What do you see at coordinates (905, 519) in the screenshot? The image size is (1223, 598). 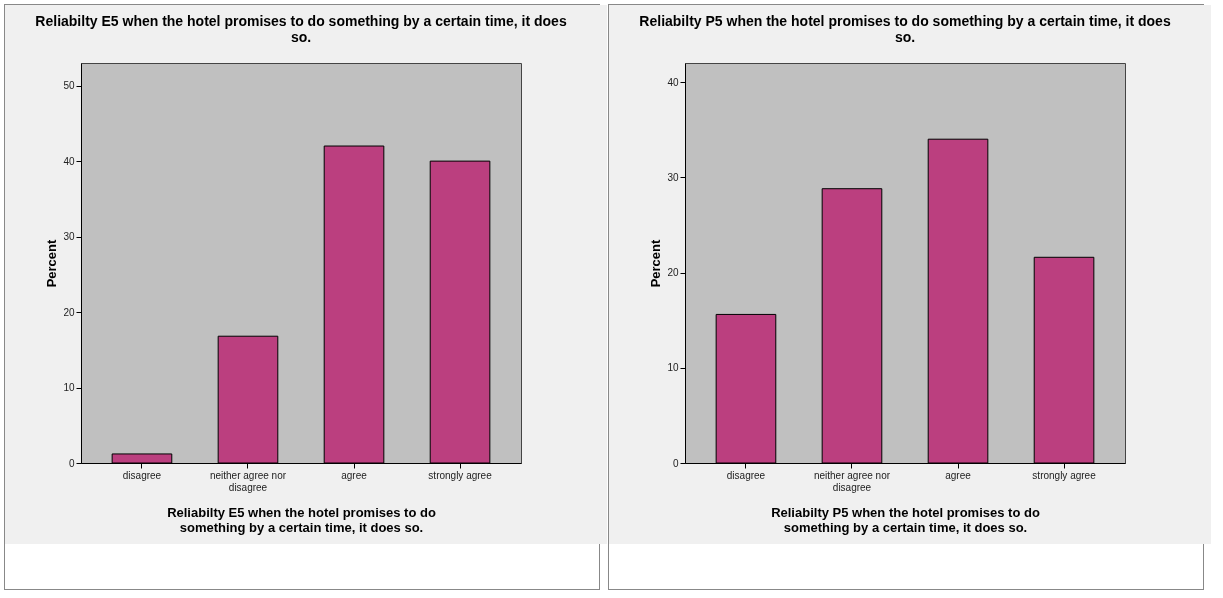 I see `x-axis-title: Reliabilty P5 when the hotel promises to do something by a certain time, it does so.` at bounding box center [905, 519].